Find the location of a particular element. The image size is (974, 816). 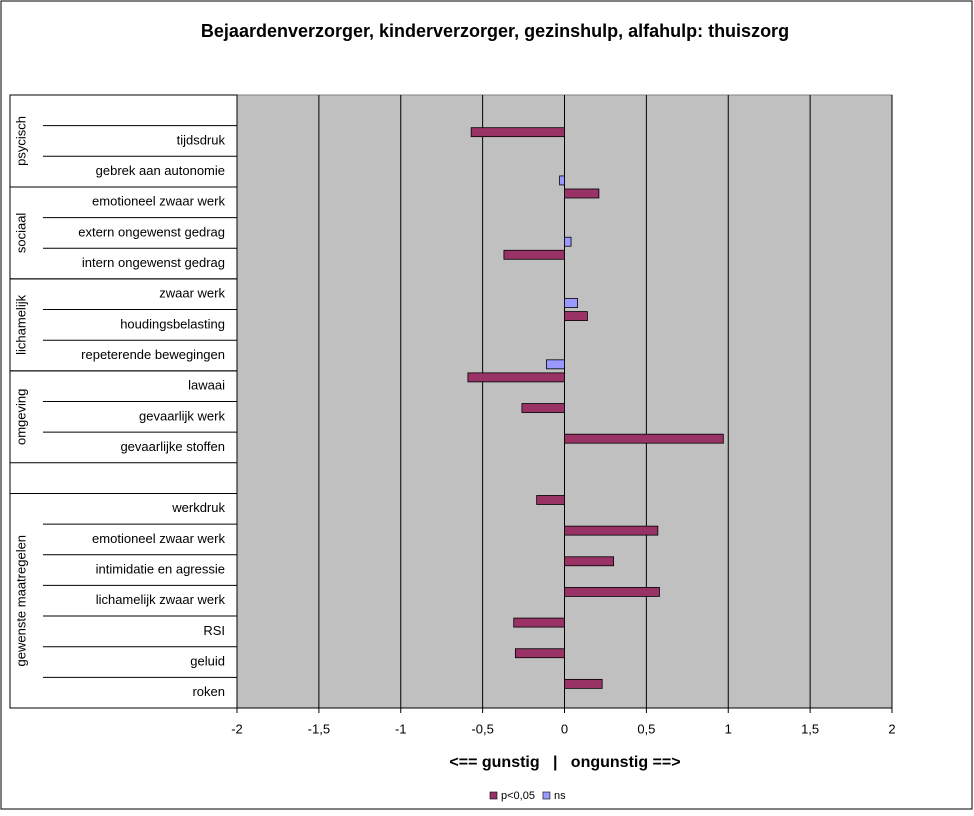

legend-label: p<0,05 is located at coordinates (518, 796).